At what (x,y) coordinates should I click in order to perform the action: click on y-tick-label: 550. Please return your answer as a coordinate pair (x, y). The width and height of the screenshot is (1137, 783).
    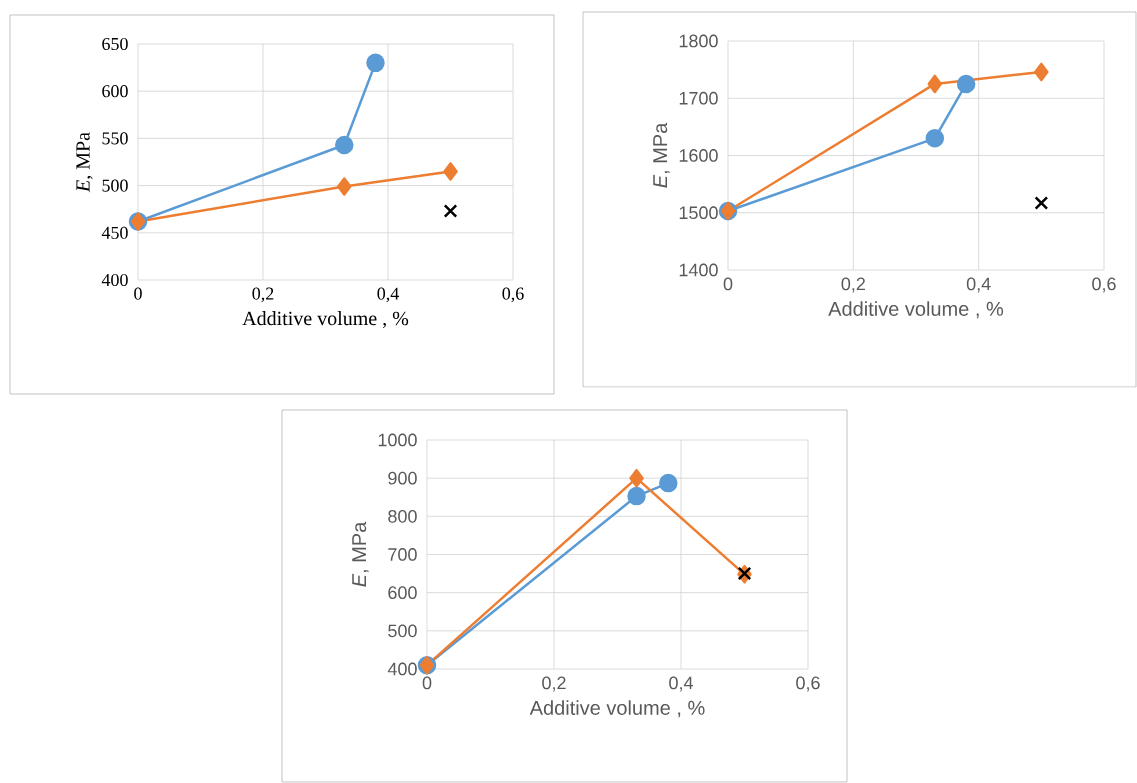
    Looking at the image, I should click on (115, 138).